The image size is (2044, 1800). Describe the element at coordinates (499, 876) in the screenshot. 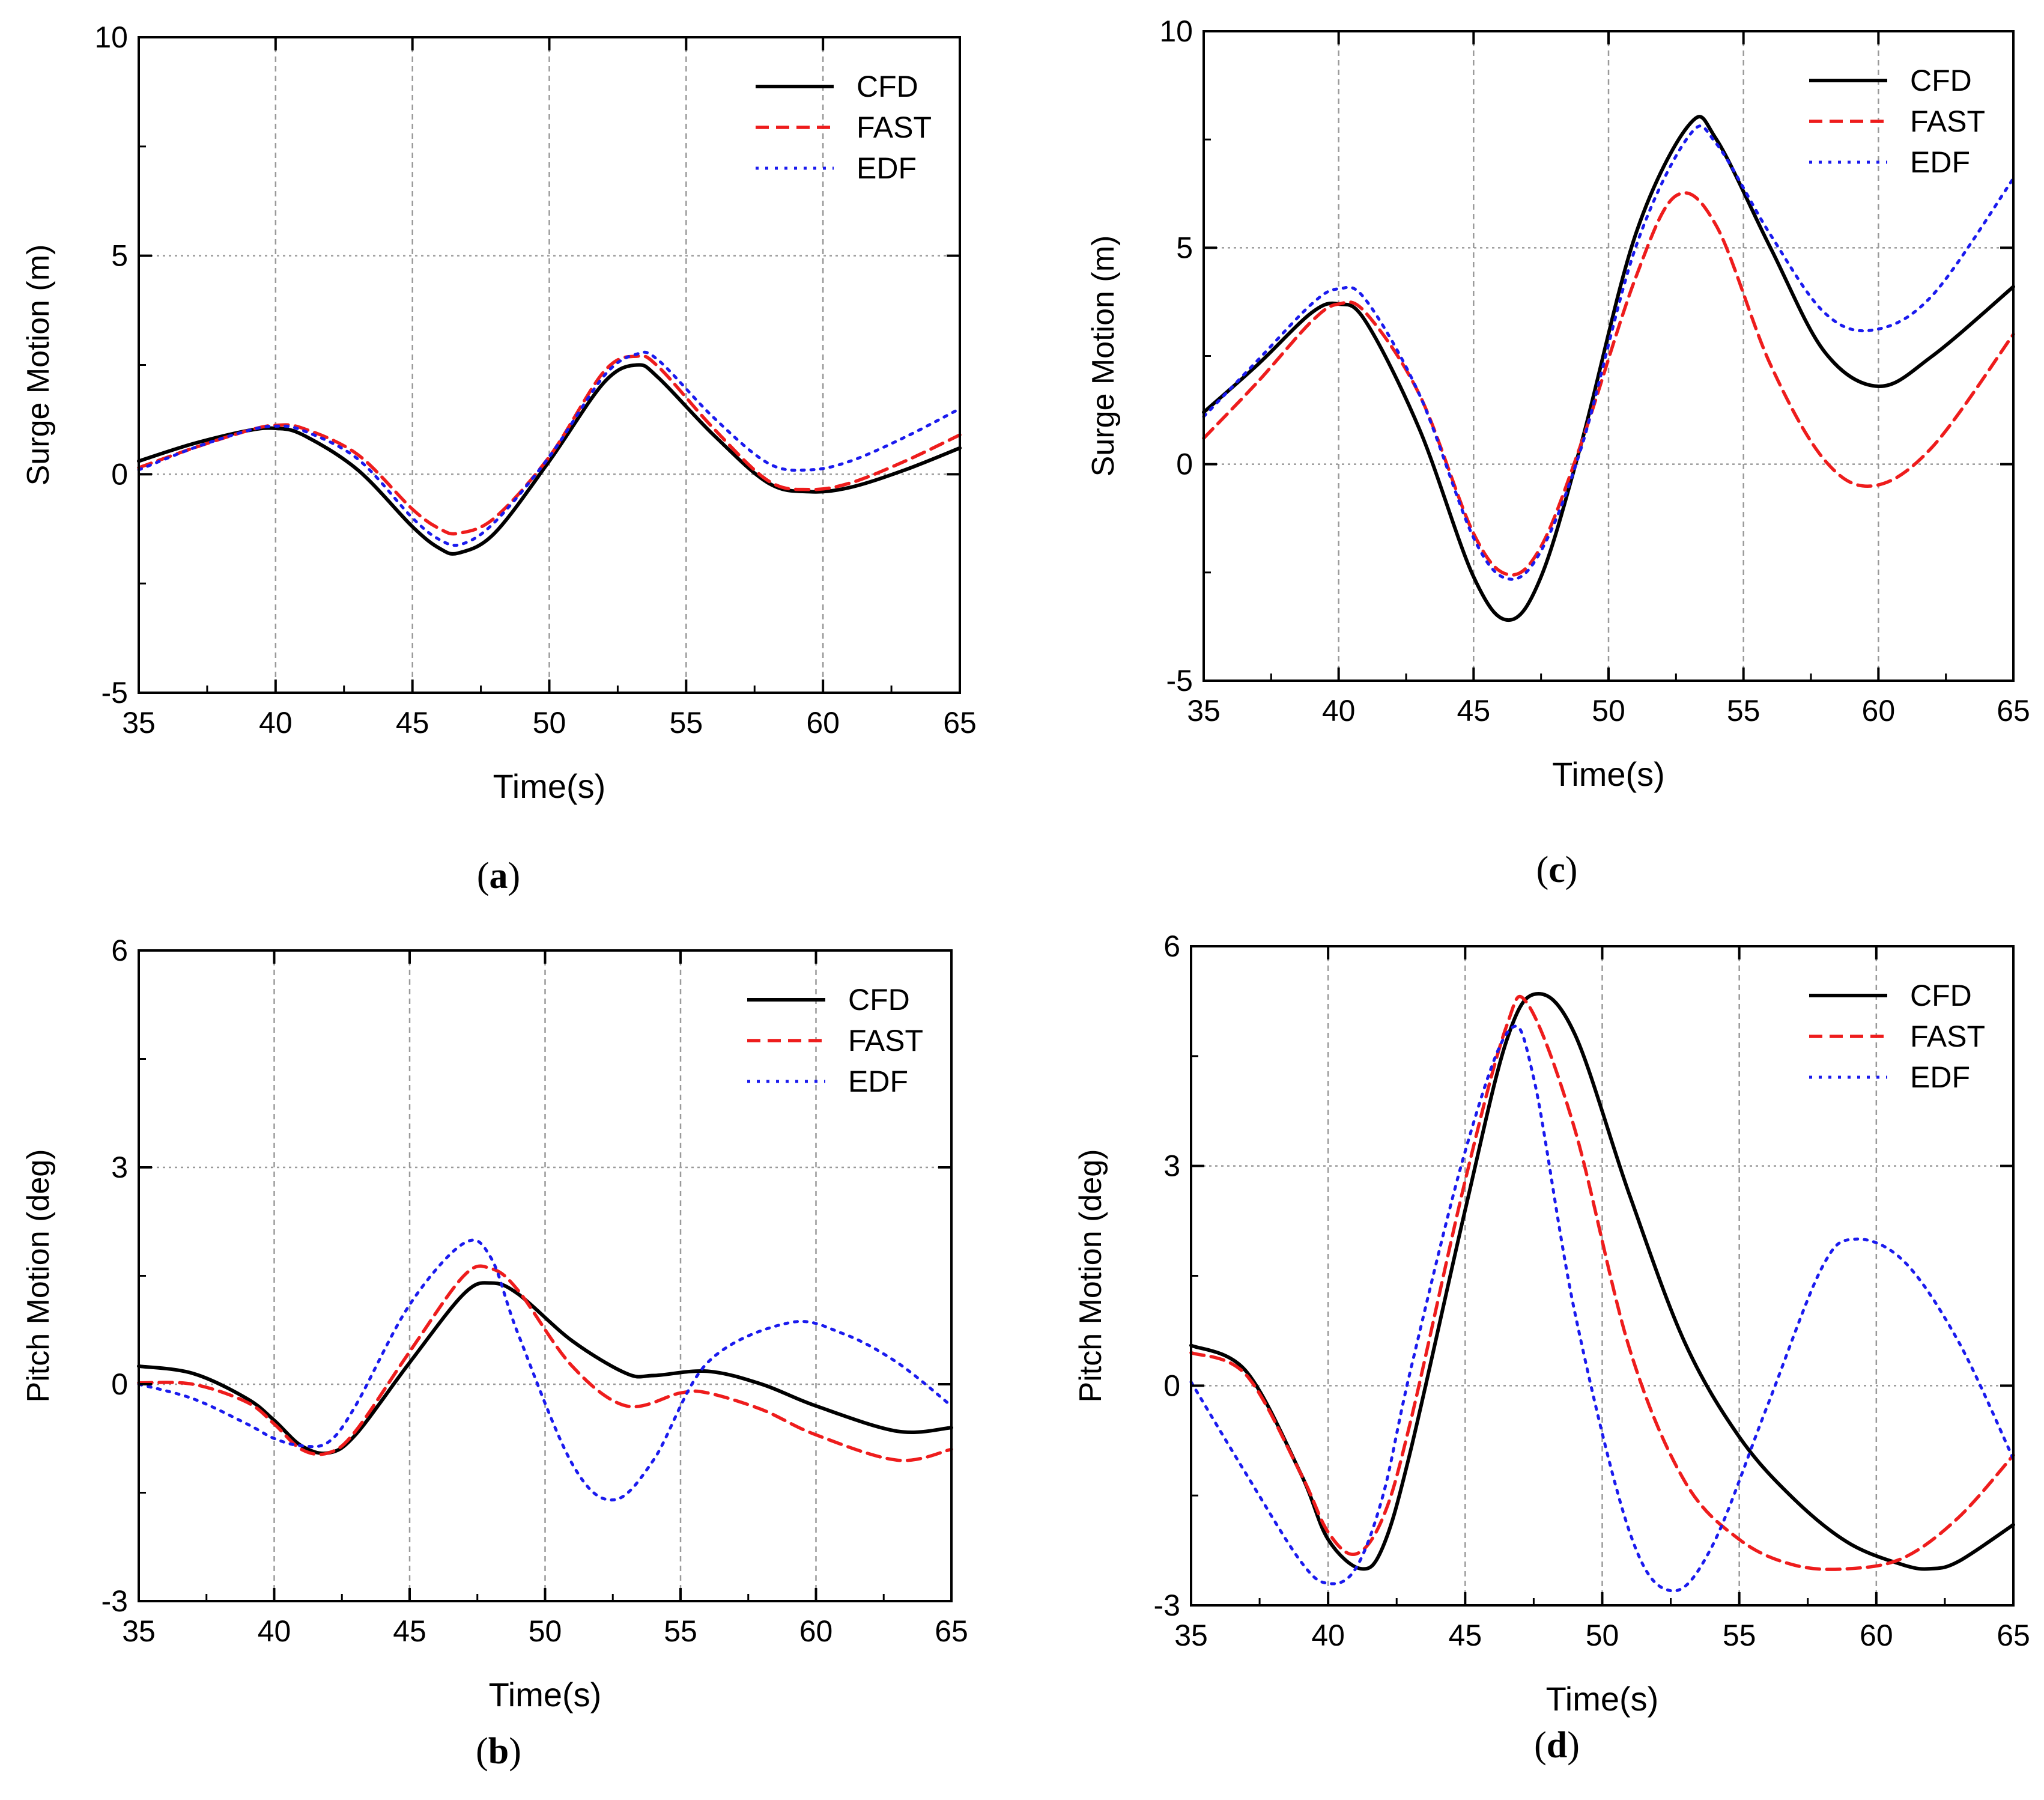

I see `panel-caption: (a)` at that location.